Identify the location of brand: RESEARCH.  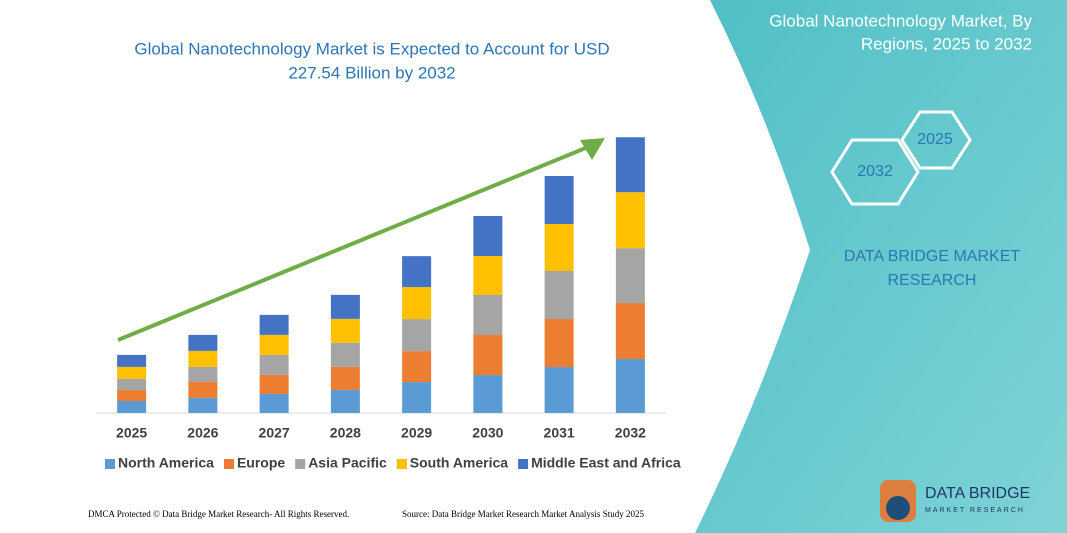
(932, 280).